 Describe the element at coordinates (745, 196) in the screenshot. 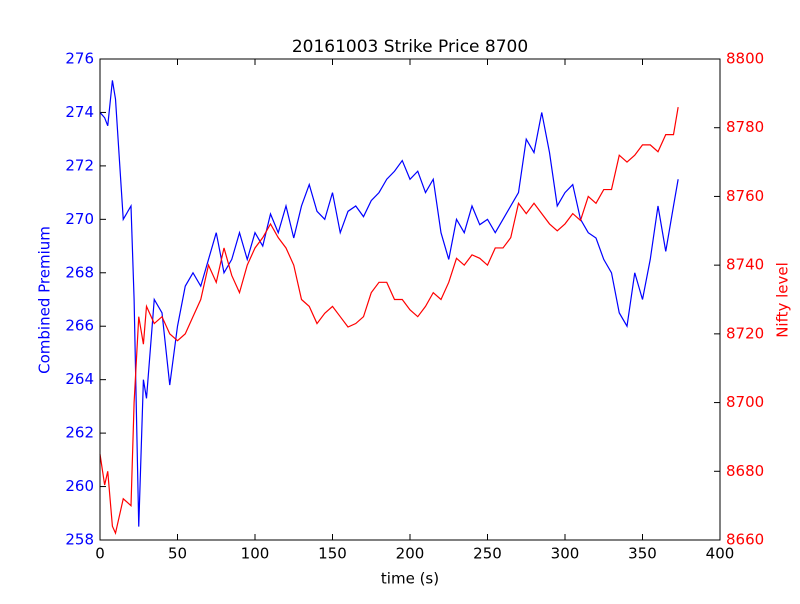

I see `y2-tick-label: 8760` at that location.